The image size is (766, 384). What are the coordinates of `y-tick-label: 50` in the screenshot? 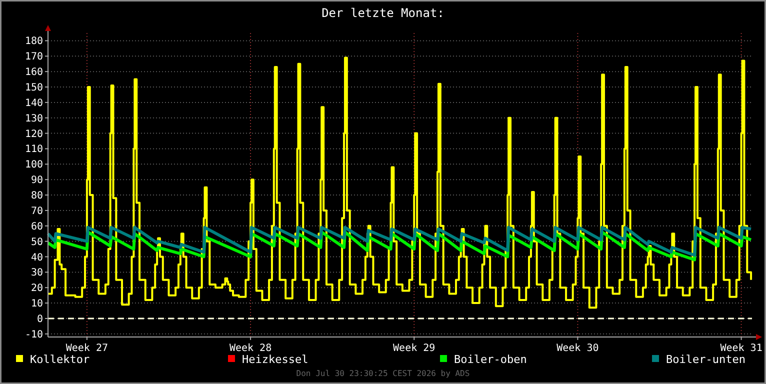 It's located at (36, 242).